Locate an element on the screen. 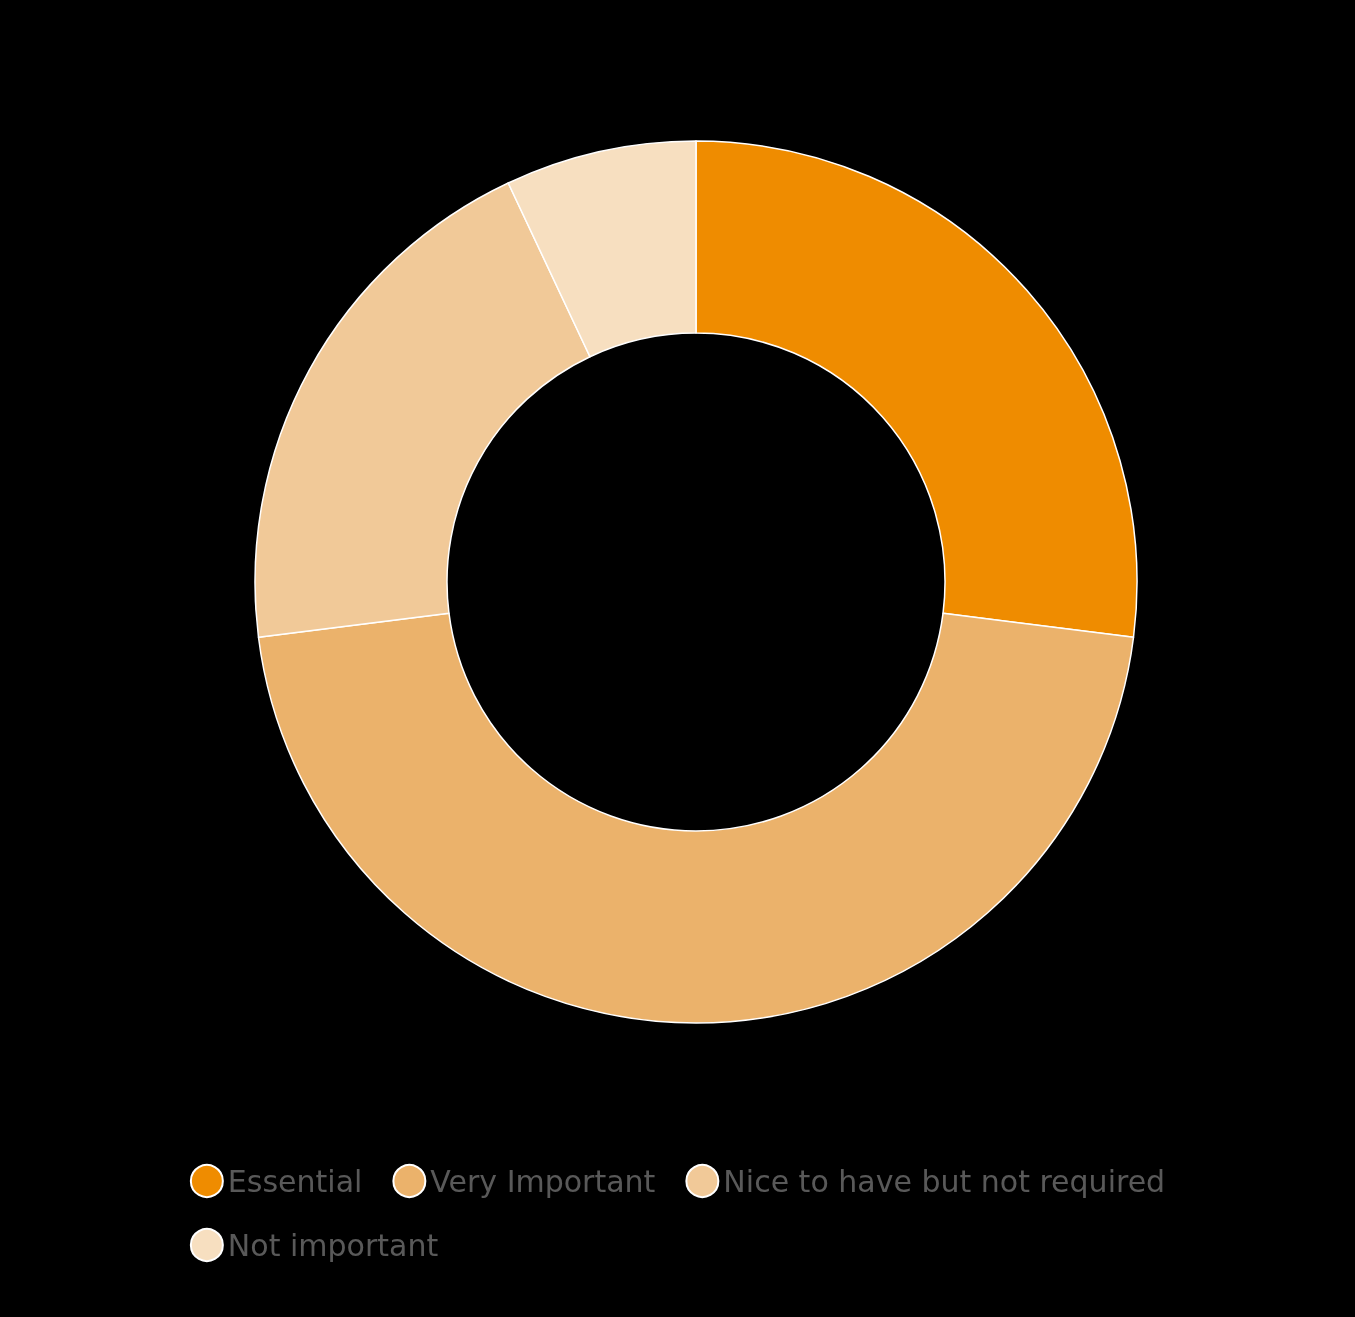  legend-label: Not important is located at coordinates (333, 1245).